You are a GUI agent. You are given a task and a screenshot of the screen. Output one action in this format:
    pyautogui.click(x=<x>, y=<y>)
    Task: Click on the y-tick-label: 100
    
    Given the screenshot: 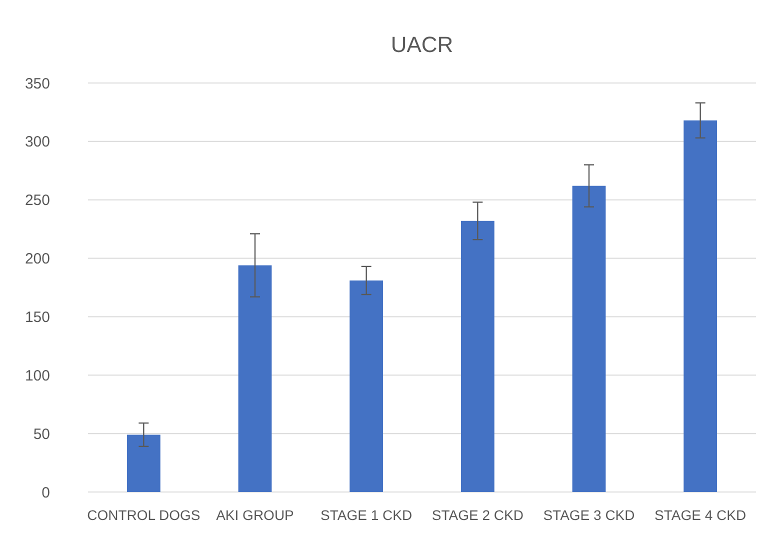 What is the action you would take?
    pyautogui.click(x=37, y=375)
    